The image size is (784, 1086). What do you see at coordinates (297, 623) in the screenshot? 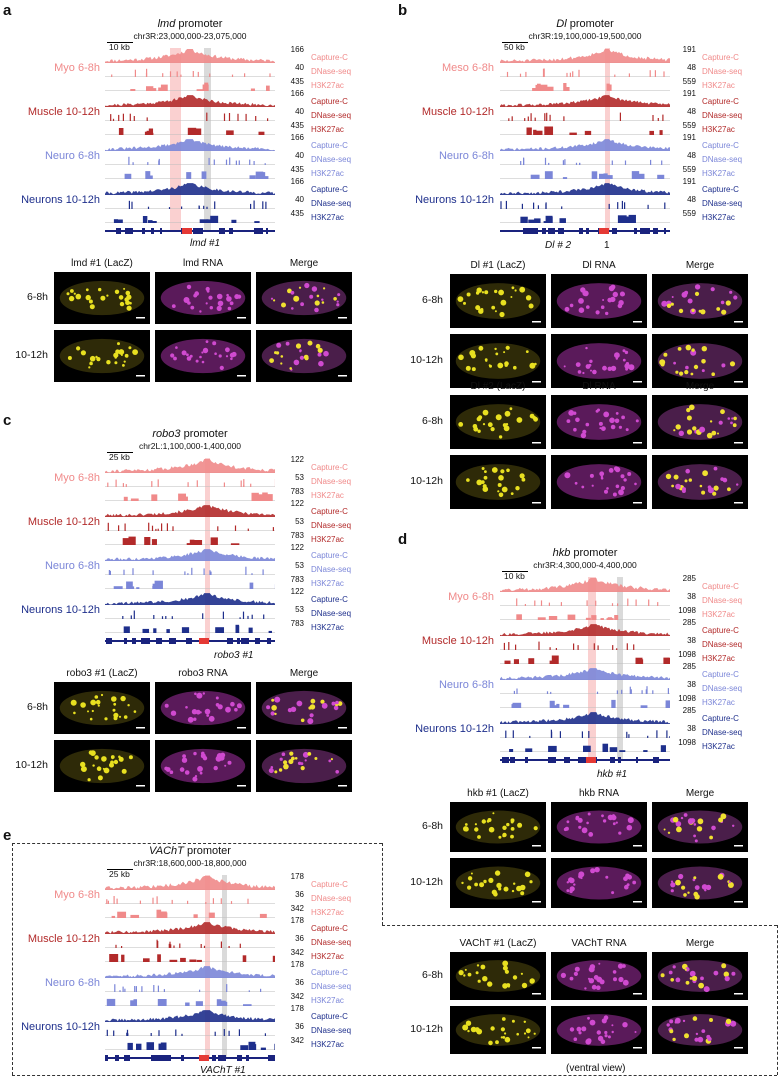
I see `track-max: 783` at bounding box center [297, 623].